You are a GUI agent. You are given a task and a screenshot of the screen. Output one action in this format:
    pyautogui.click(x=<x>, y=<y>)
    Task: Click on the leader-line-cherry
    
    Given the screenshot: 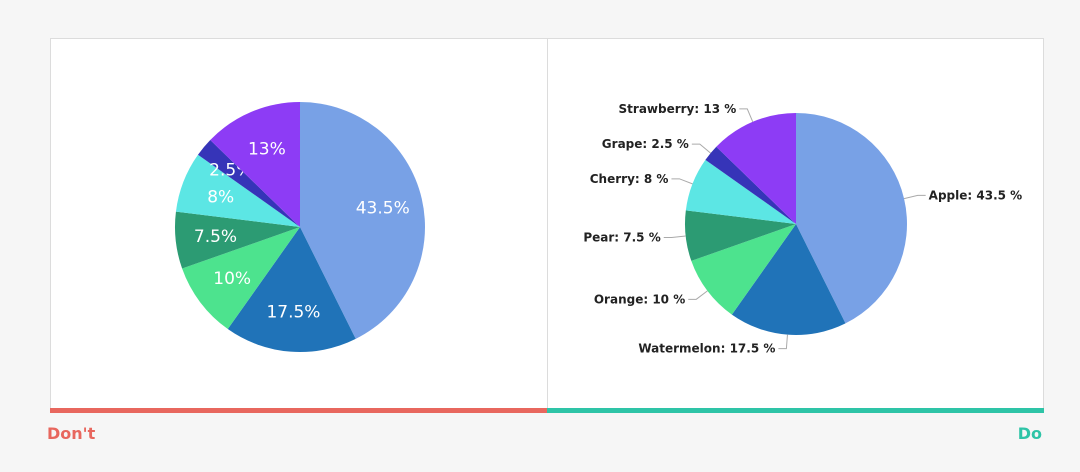 What is the action you would take?
    pyautogui.click(x=682, y=181)
    